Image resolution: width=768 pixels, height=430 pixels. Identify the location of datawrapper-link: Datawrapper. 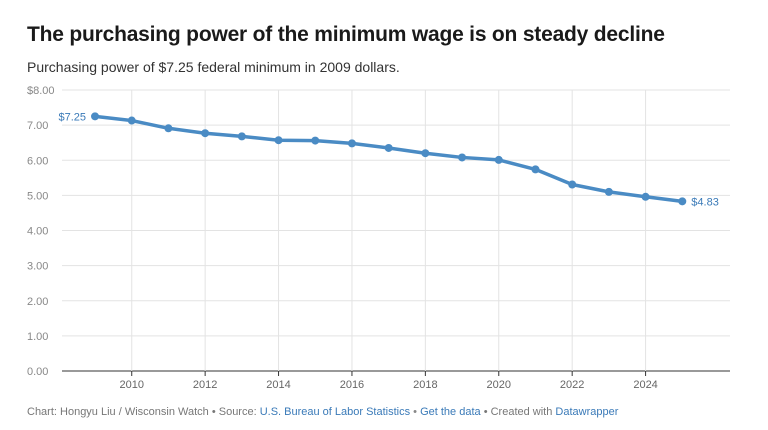
(587, 412).